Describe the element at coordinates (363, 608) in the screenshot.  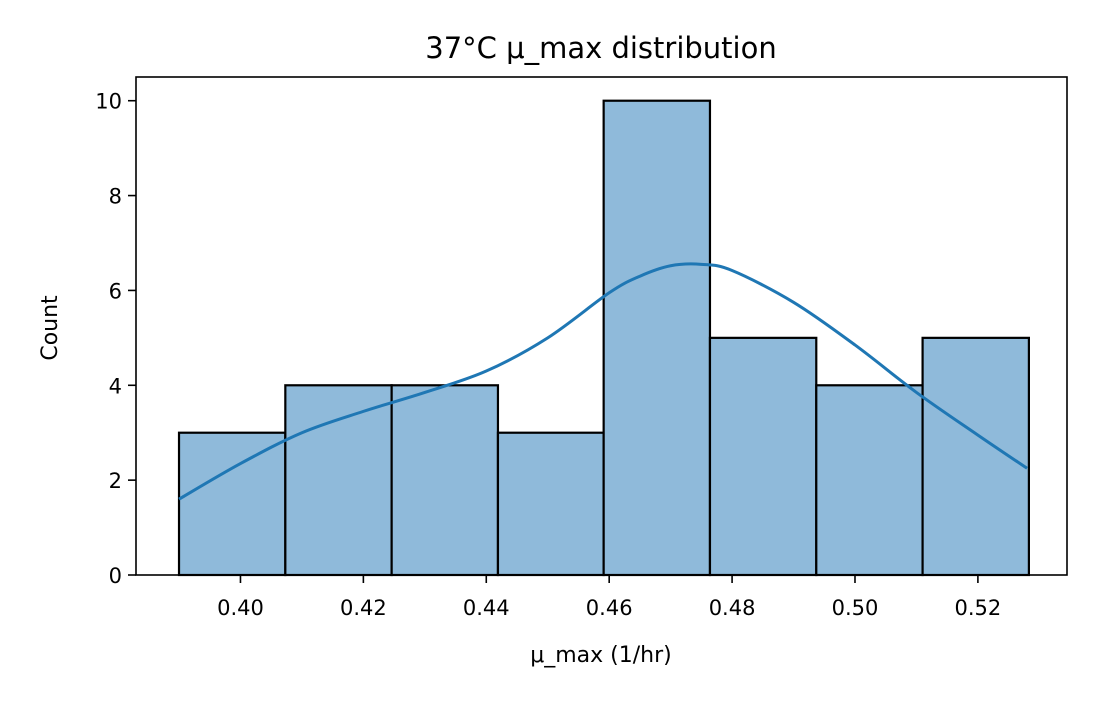
I see `x-tick-label: 0.42` at that location.